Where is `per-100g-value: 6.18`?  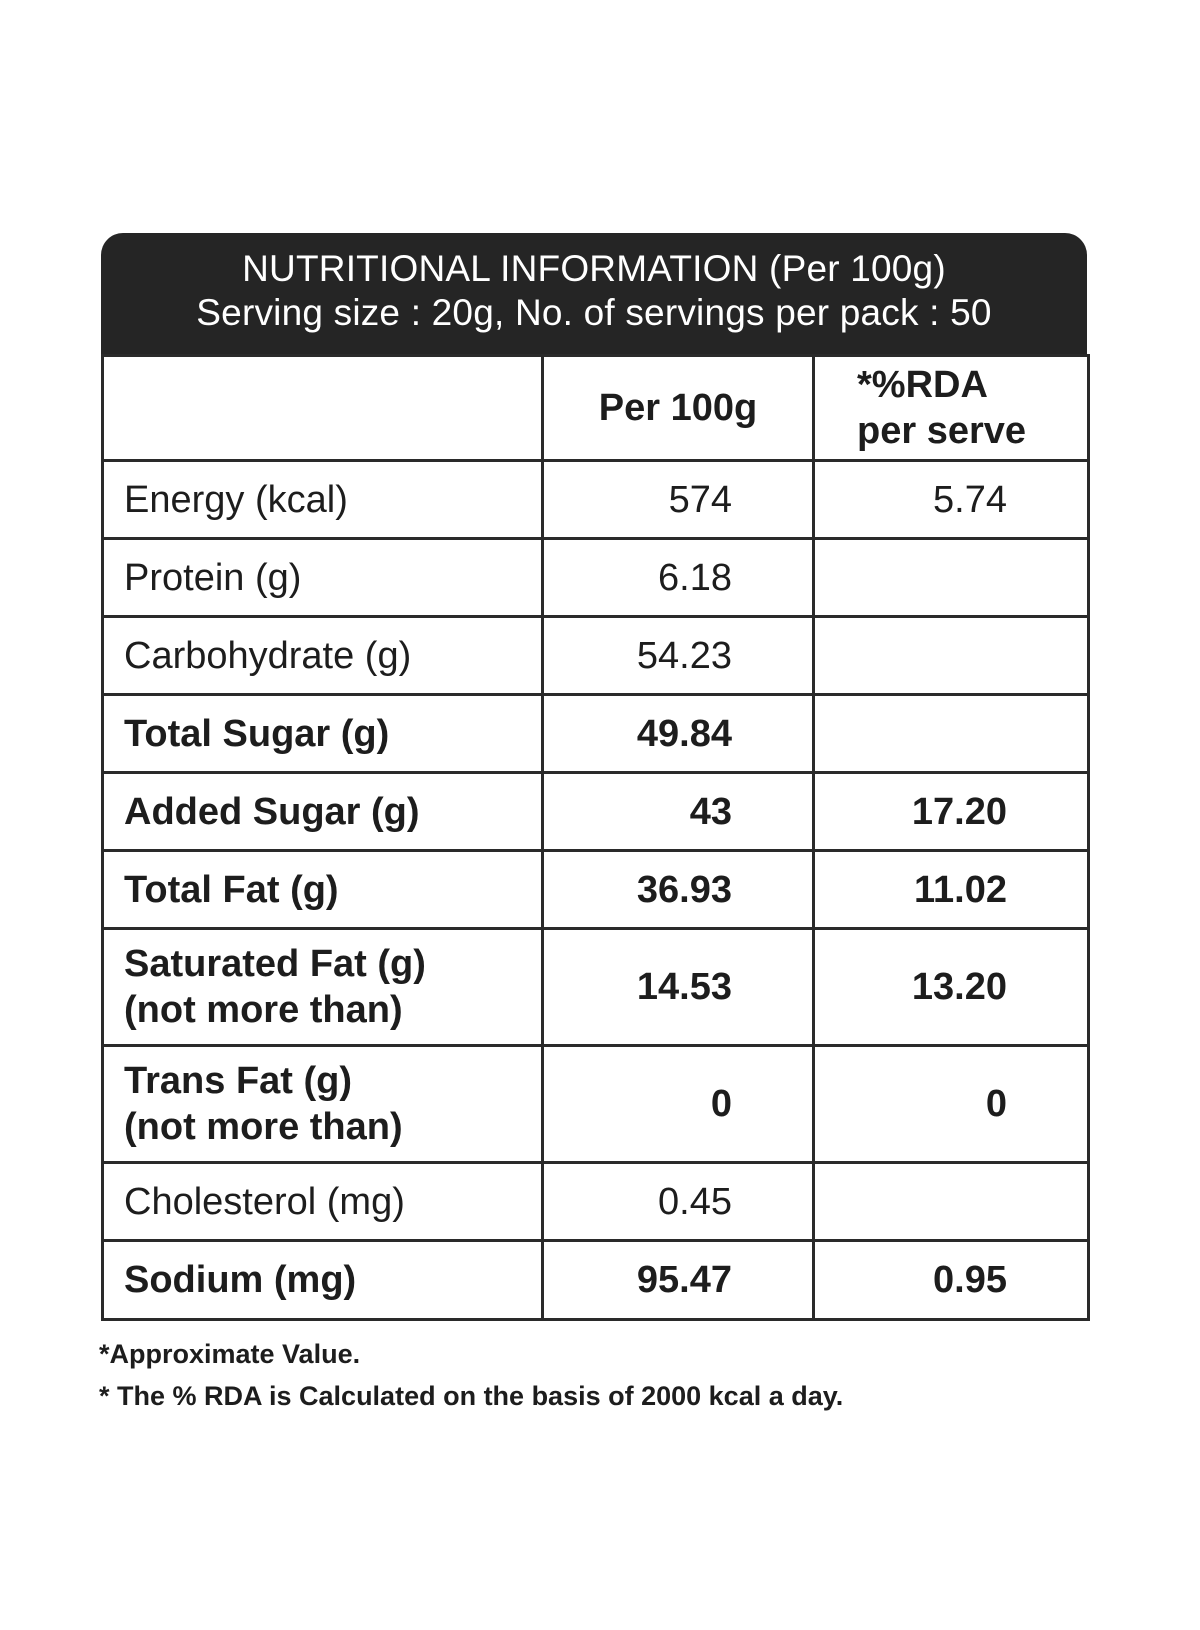
per-100g-value: 6.18 is located at coordinates (678, 577).